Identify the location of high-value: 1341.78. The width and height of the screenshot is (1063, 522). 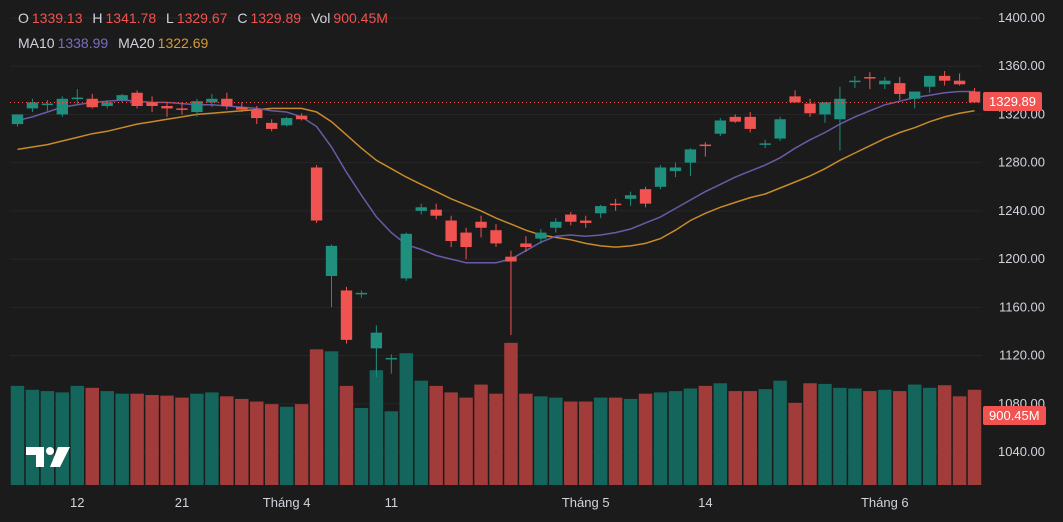
(131, 18).